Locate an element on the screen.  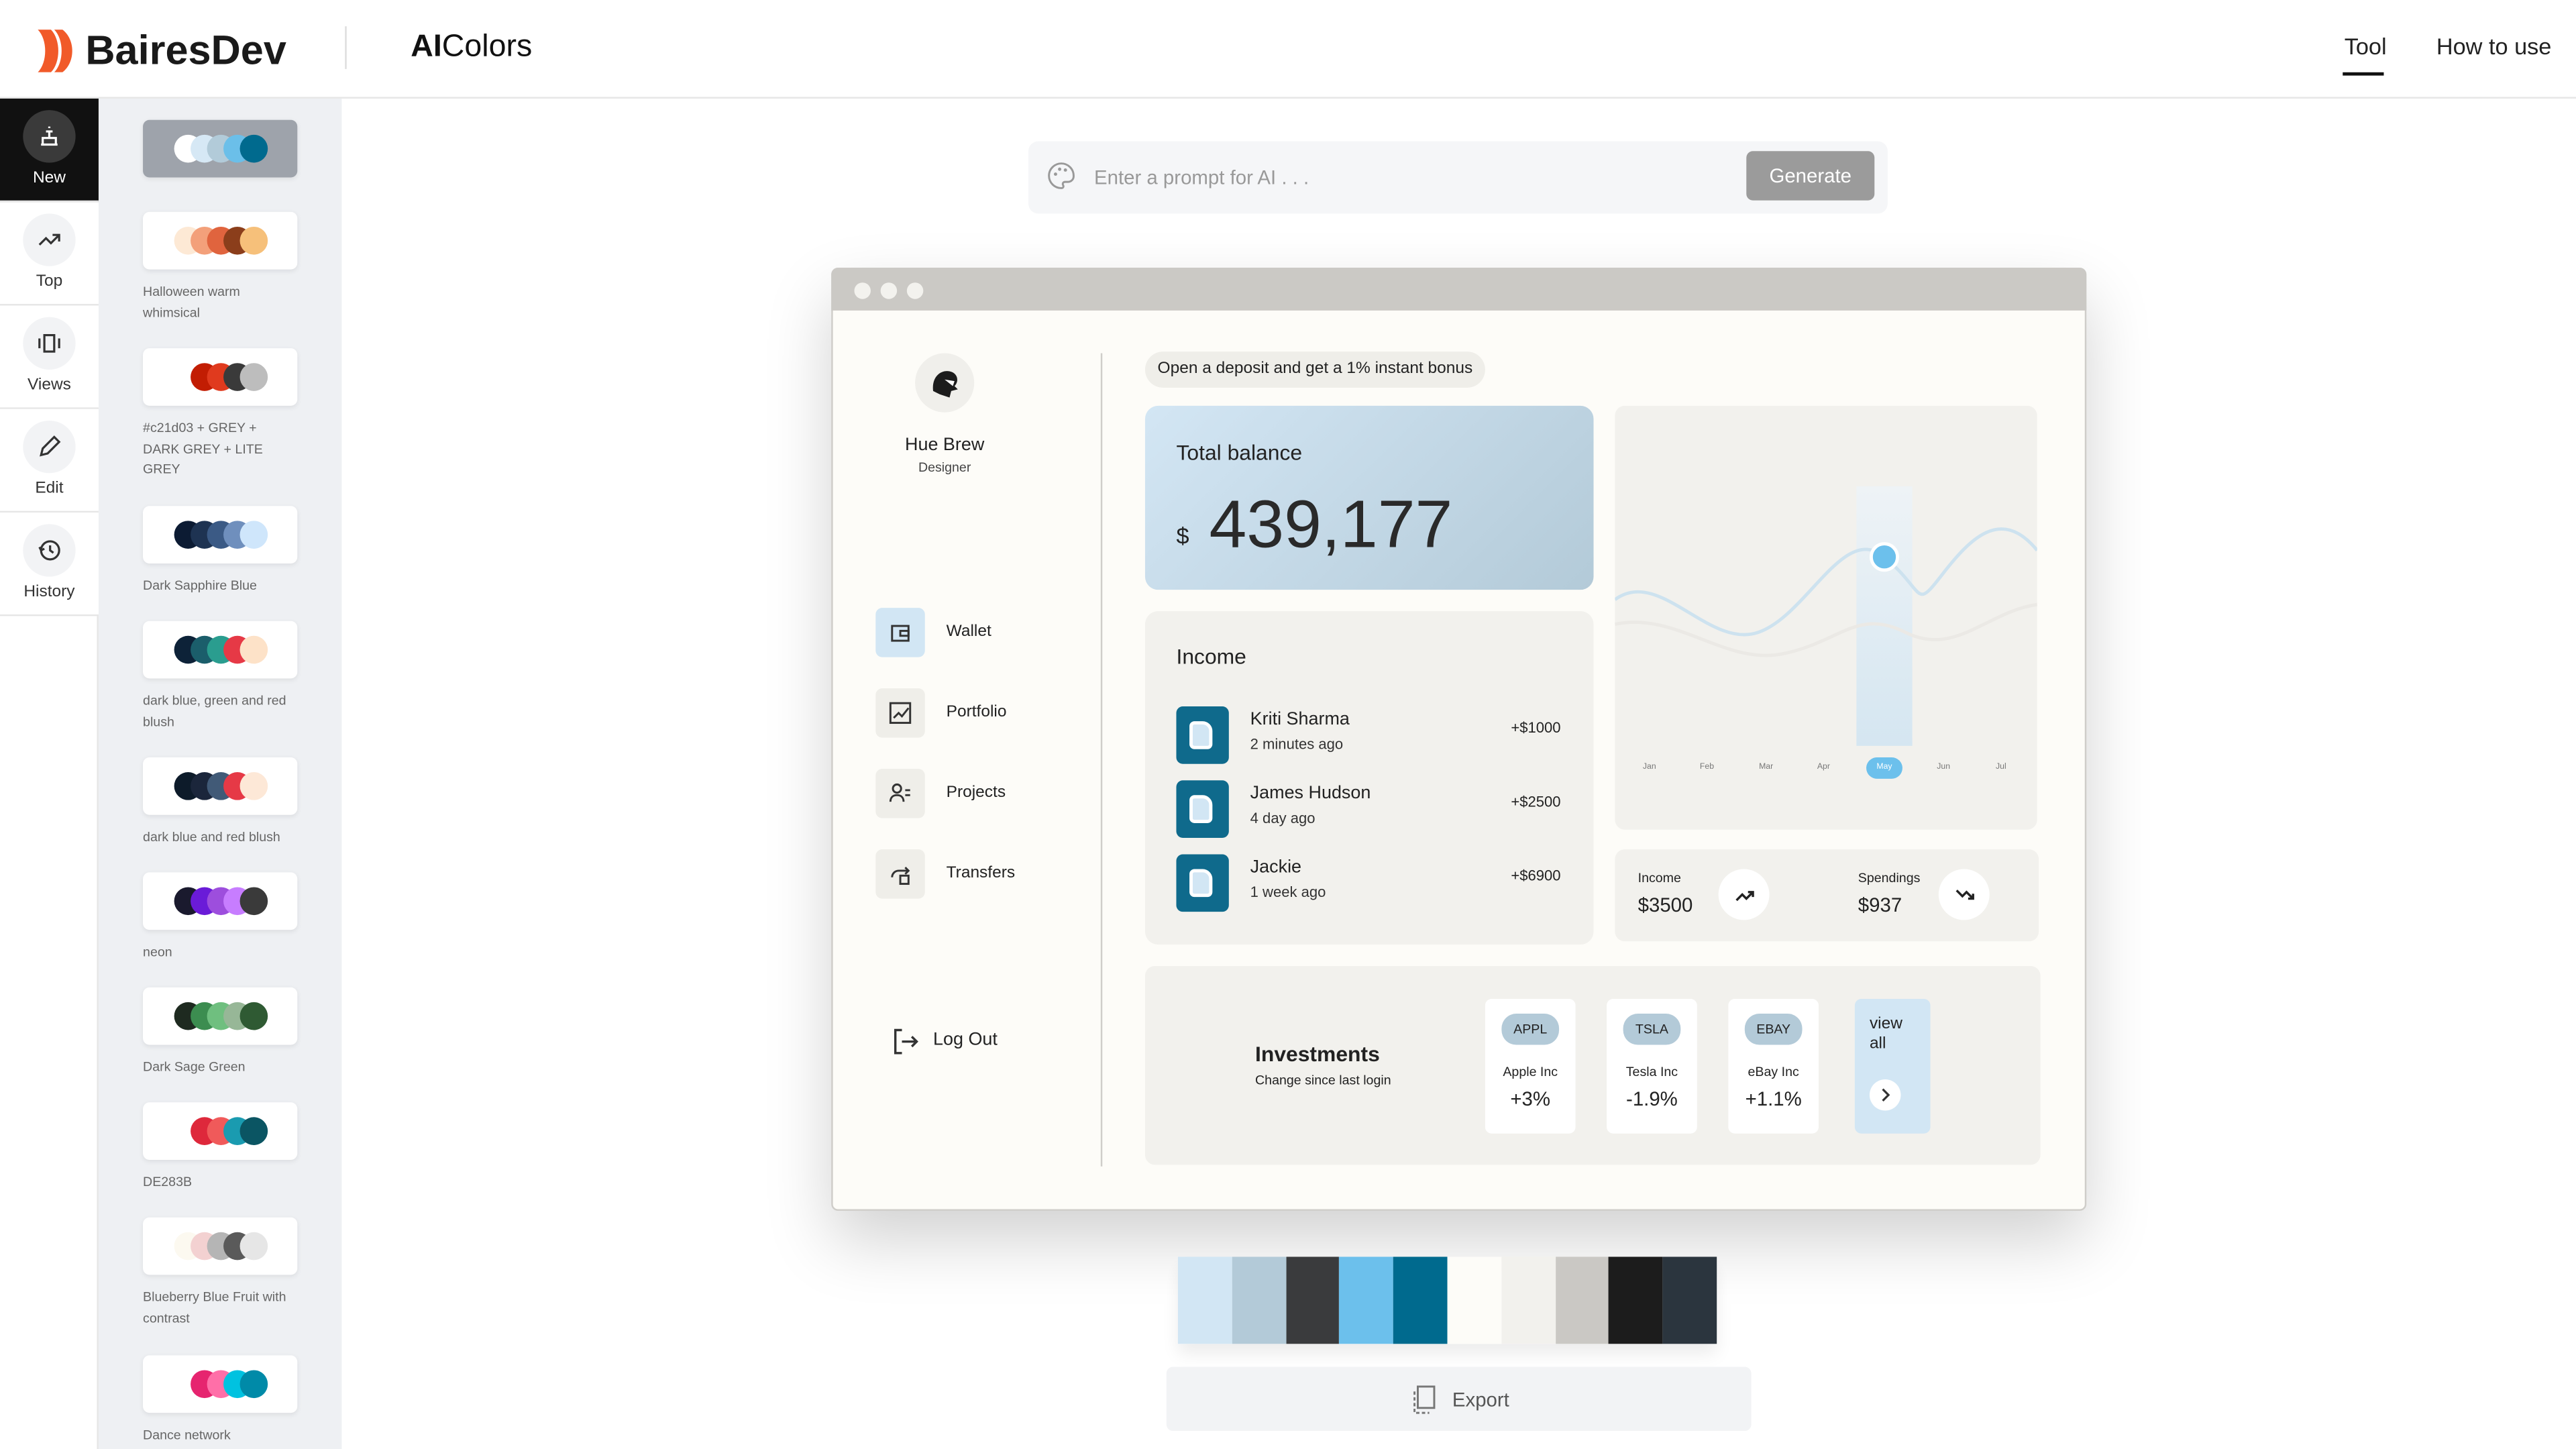
menu-label: Portfolio is located at coordinates (976, 712).